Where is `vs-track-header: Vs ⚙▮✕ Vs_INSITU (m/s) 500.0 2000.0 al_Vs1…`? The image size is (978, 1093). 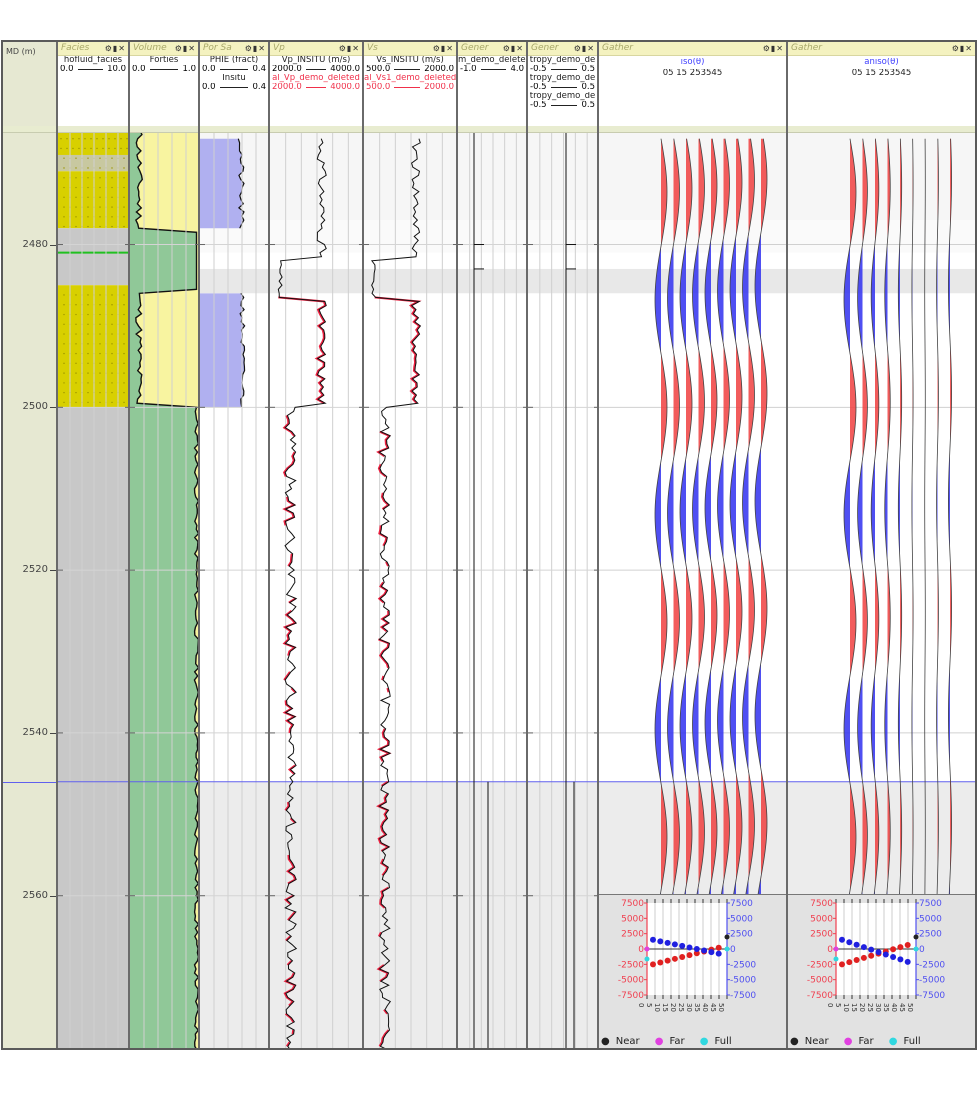 vs-track-header: Vs ⚙▮✕ Vs_INSITU (m/s) 500.0 2000.0 al_Vs1… is located at coordinates (410, 84).